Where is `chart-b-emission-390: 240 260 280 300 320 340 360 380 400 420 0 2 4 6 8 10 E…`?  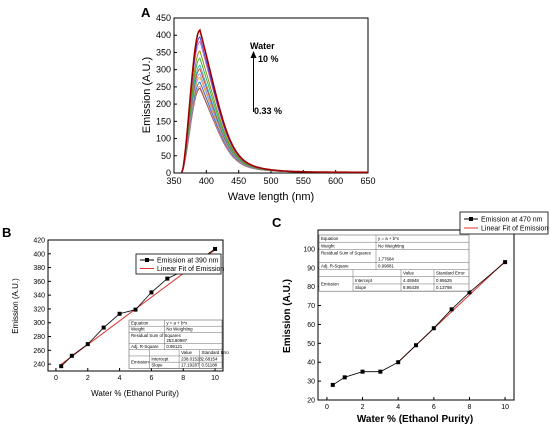 chart-b-emission-390: 240 260 280 300 320 340 360 380 400 420 0 2 4 6 8 10 E… is located at coordinates (120, 318).